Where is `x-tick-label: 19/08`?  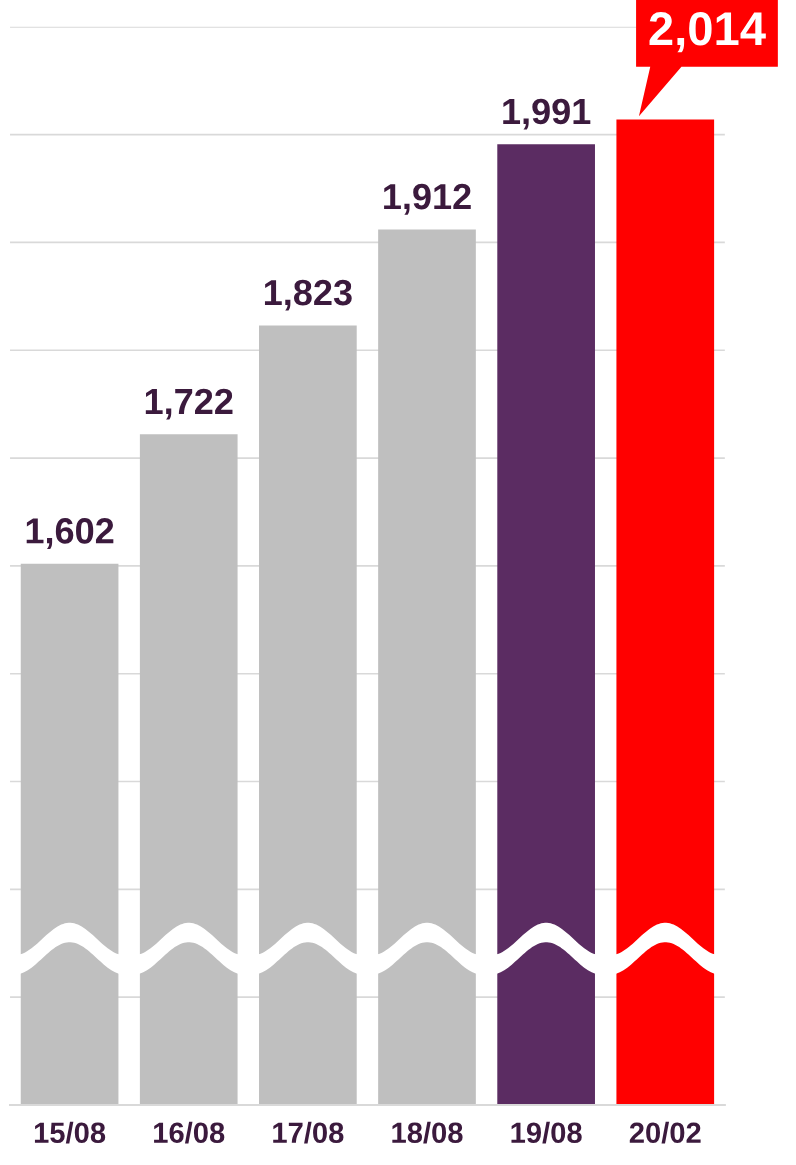
x-tick-label: 19/08 is located at coordinates (546, 1132).